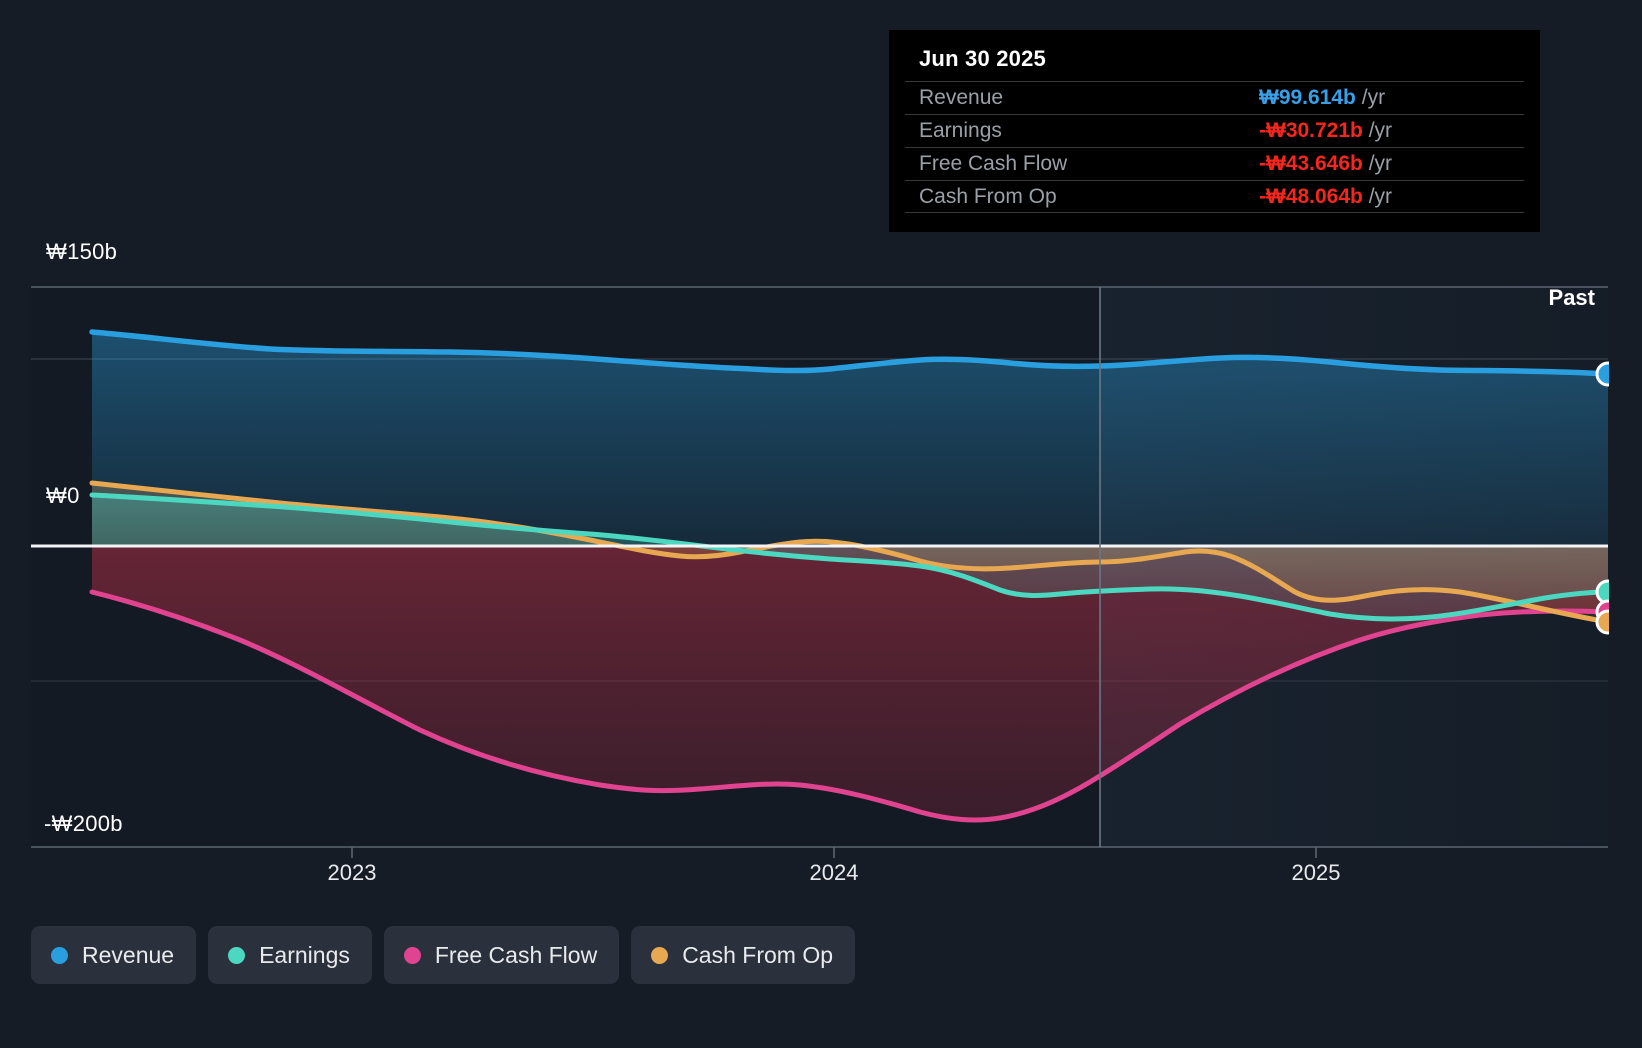 The width and height of the screenshot is (1642, 1048). Describe the element at coordinates (834, 852) in the screenshot. I see `x-axis-ticks` at that location.